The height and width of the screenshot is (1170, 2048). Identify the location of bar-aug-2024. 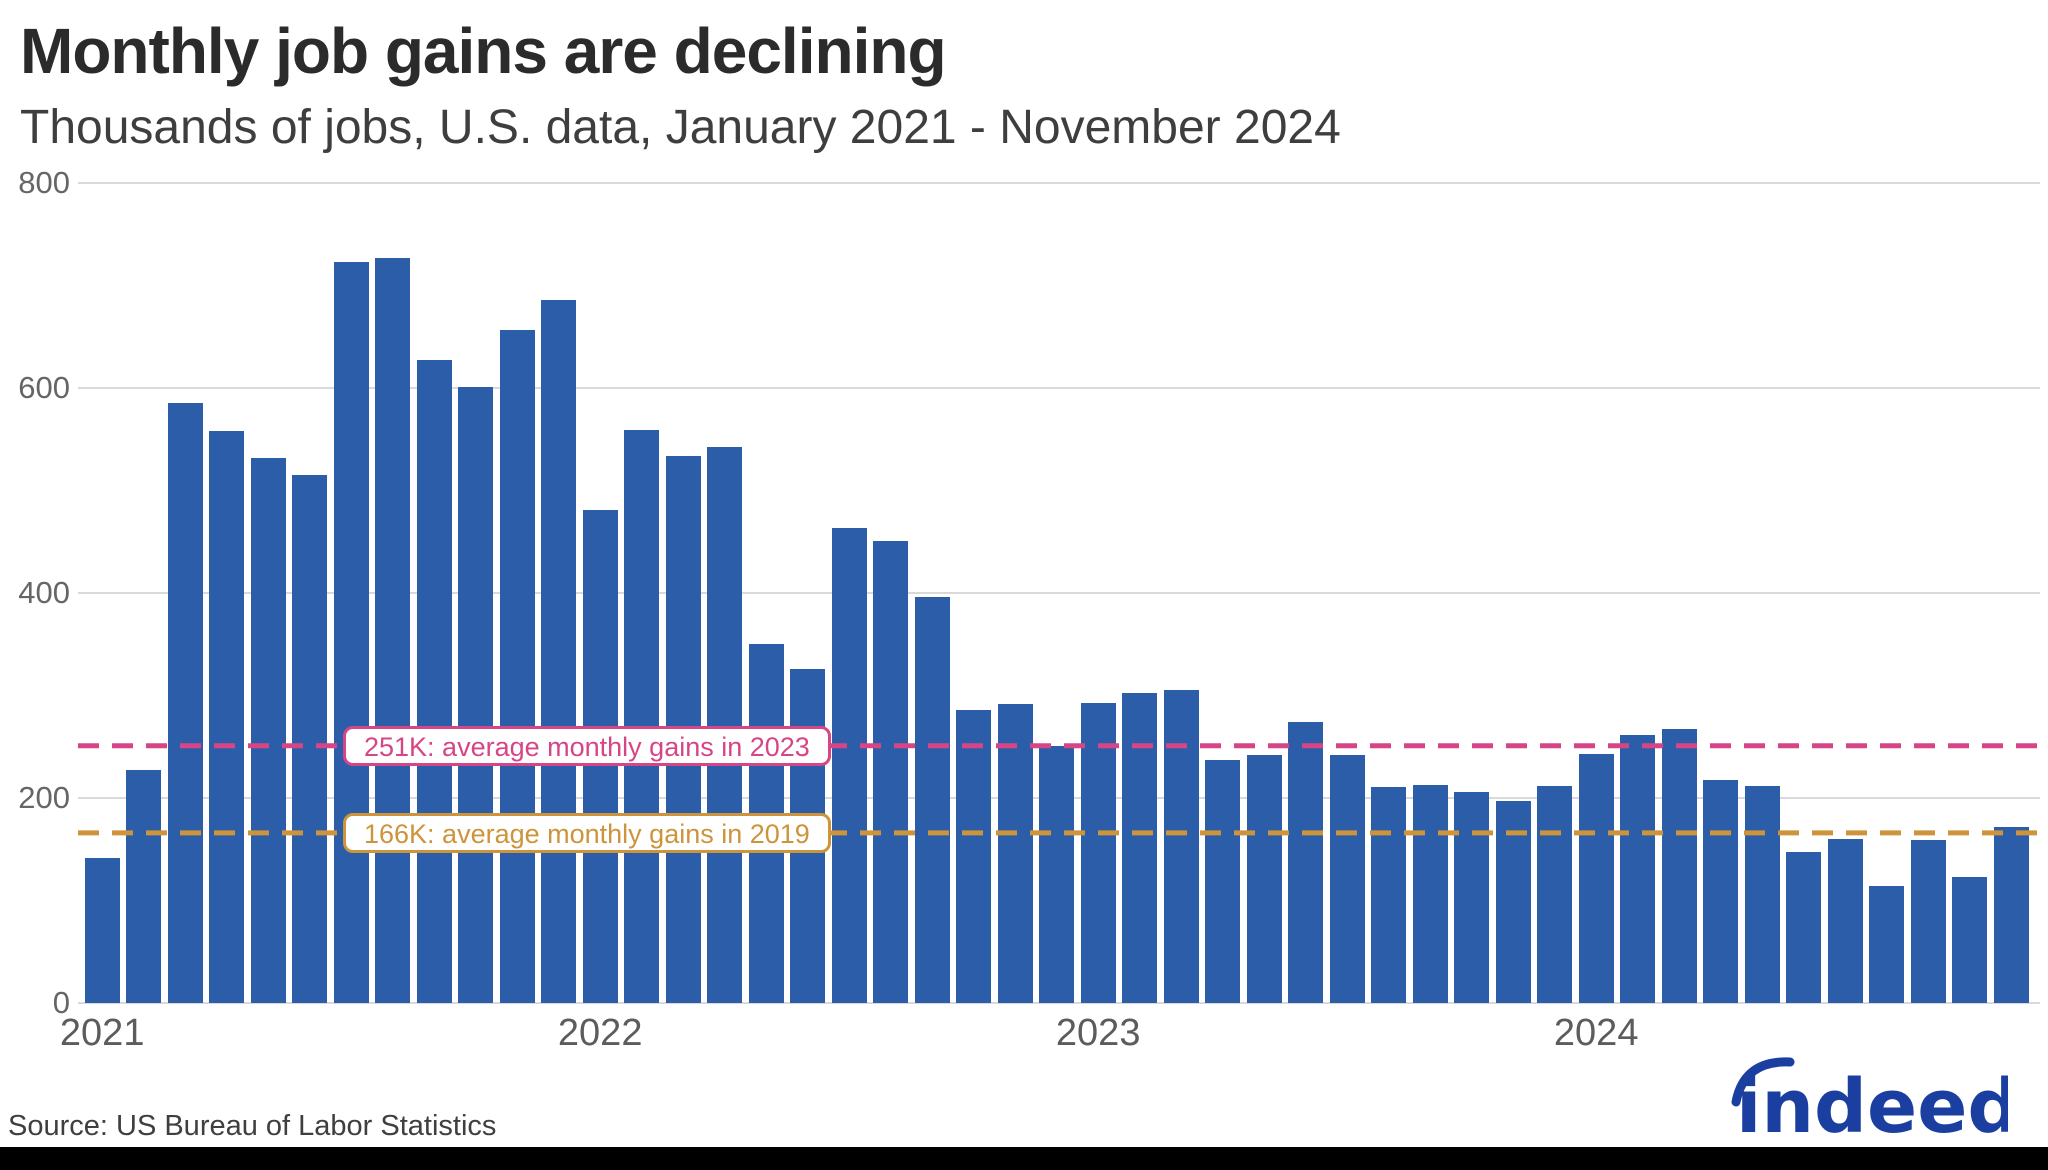
(1887, 944).